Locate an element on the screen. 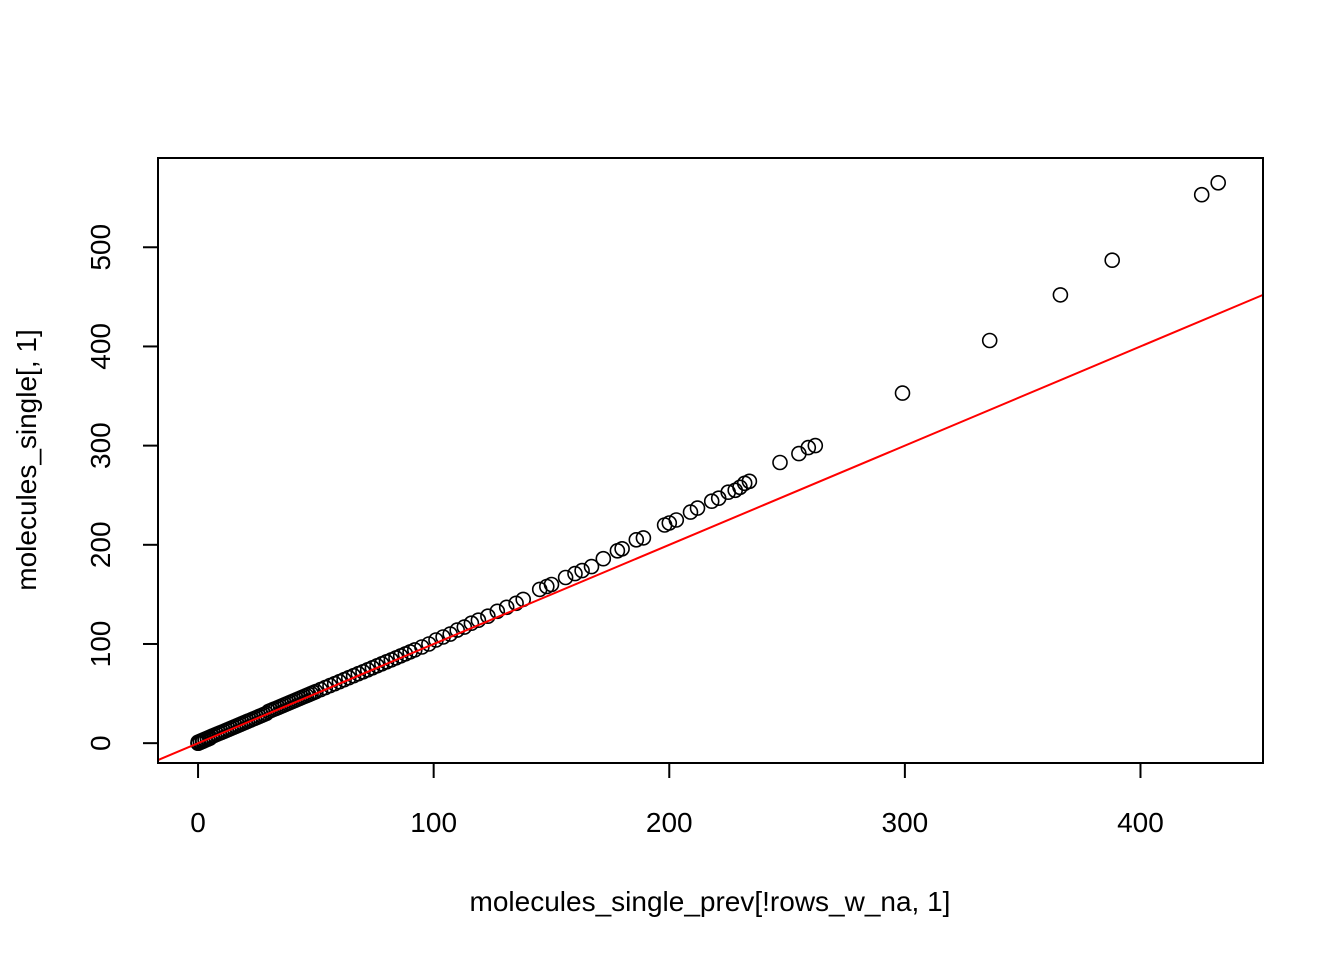 The image size is (1344, 960). y-tick-label: 0 is located at coordinates (100, 743).